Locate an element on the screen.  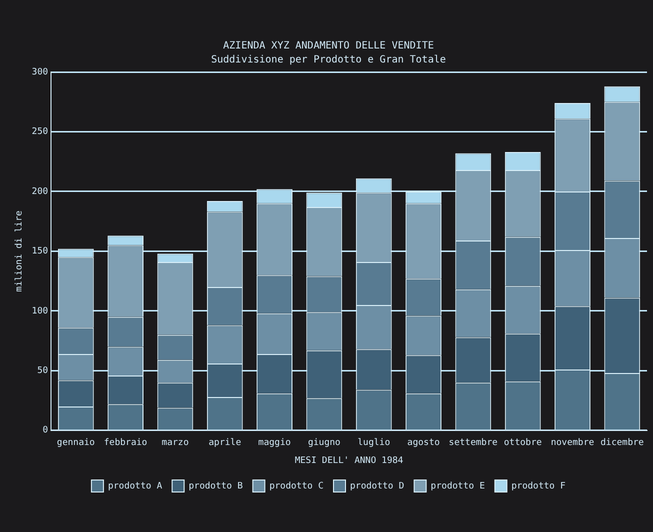
y-tick-label: 100 is located at coordinates (40, 311).